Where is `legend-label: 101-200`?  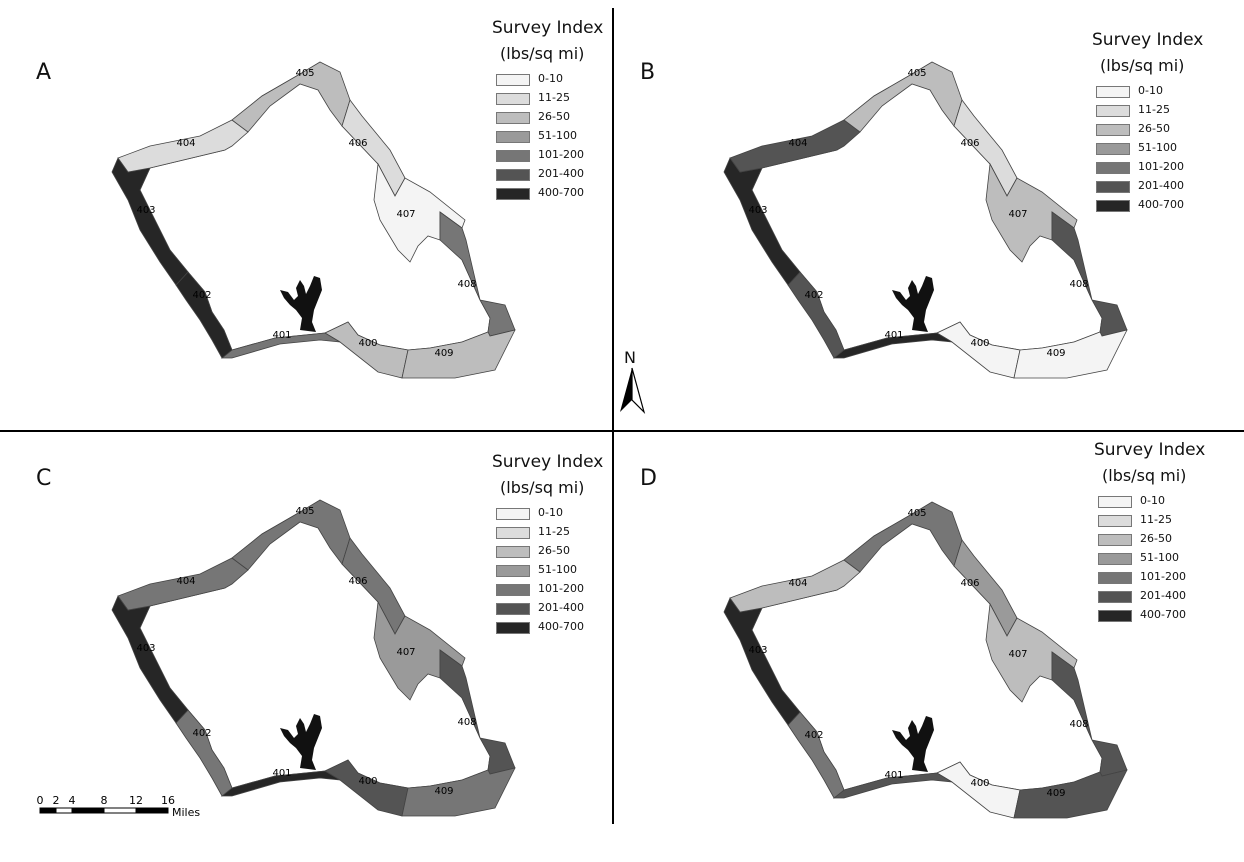 legend-label: 101-200 is located at coordinates (561, 154).